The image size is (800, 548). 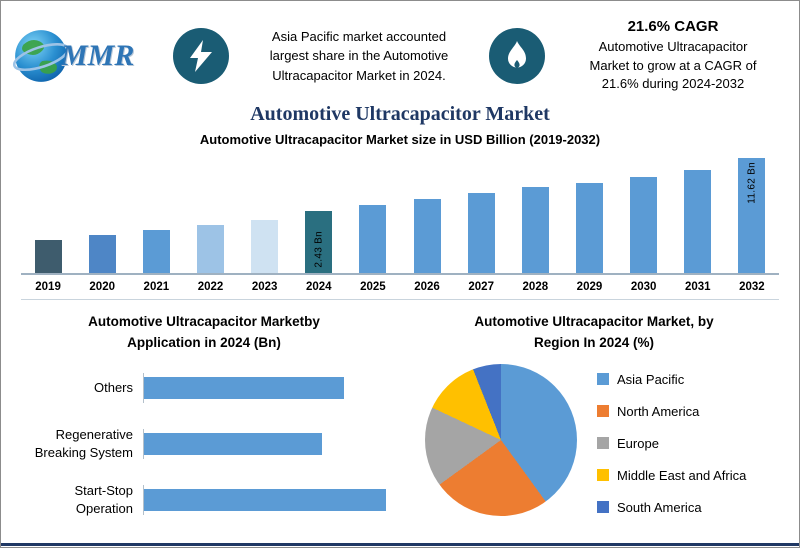 What do you see at coordinates (517, 56) in the screenshot?
I see `flame-icon` at bounding box center [517, 56].